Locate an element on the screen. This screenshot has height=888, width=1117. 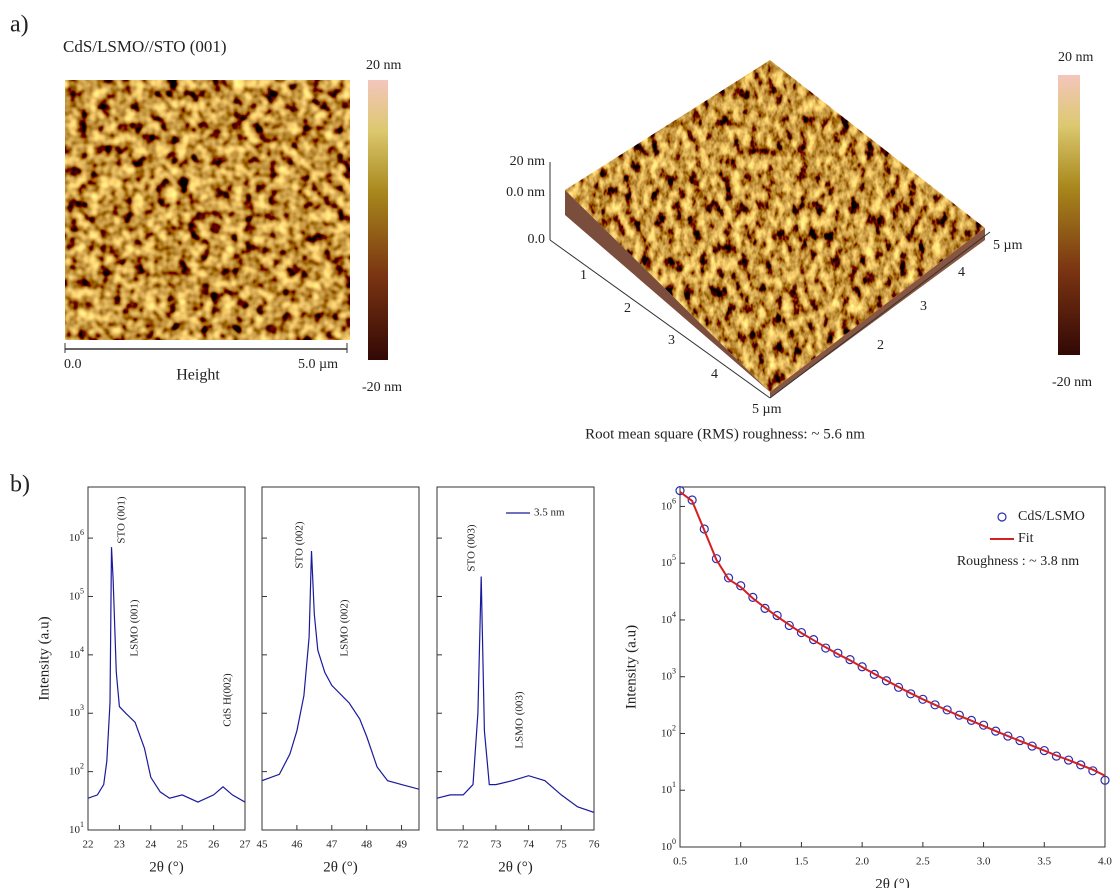
x-tick-label: 49 is located at coordinates (402, 845).